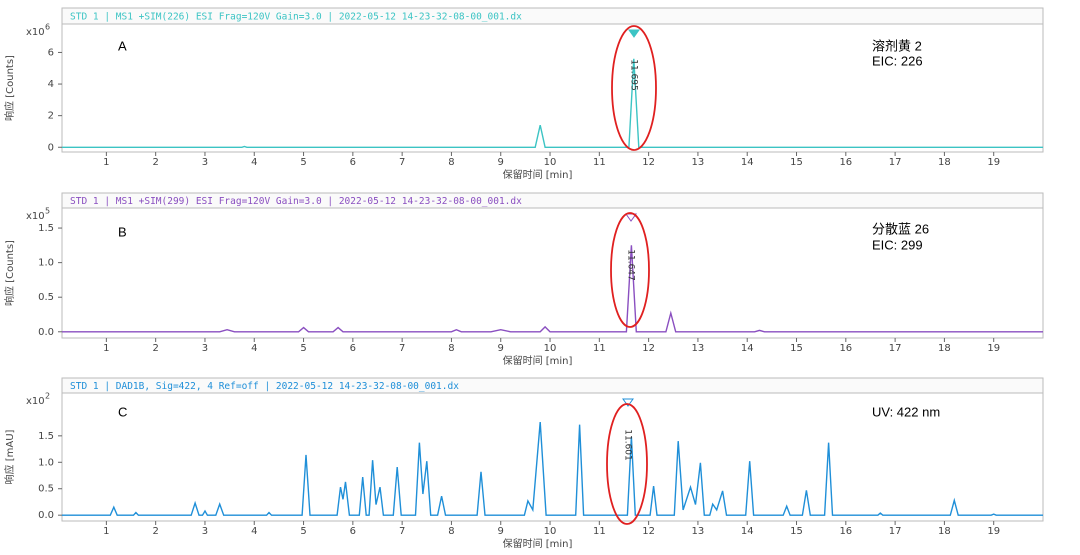 The height and width of the screenshot is (555, 1080). What do you see at coordinates (51, 52) in the screenshot?
I see `y-tick-label: 6` at bounding box center [51, 52].